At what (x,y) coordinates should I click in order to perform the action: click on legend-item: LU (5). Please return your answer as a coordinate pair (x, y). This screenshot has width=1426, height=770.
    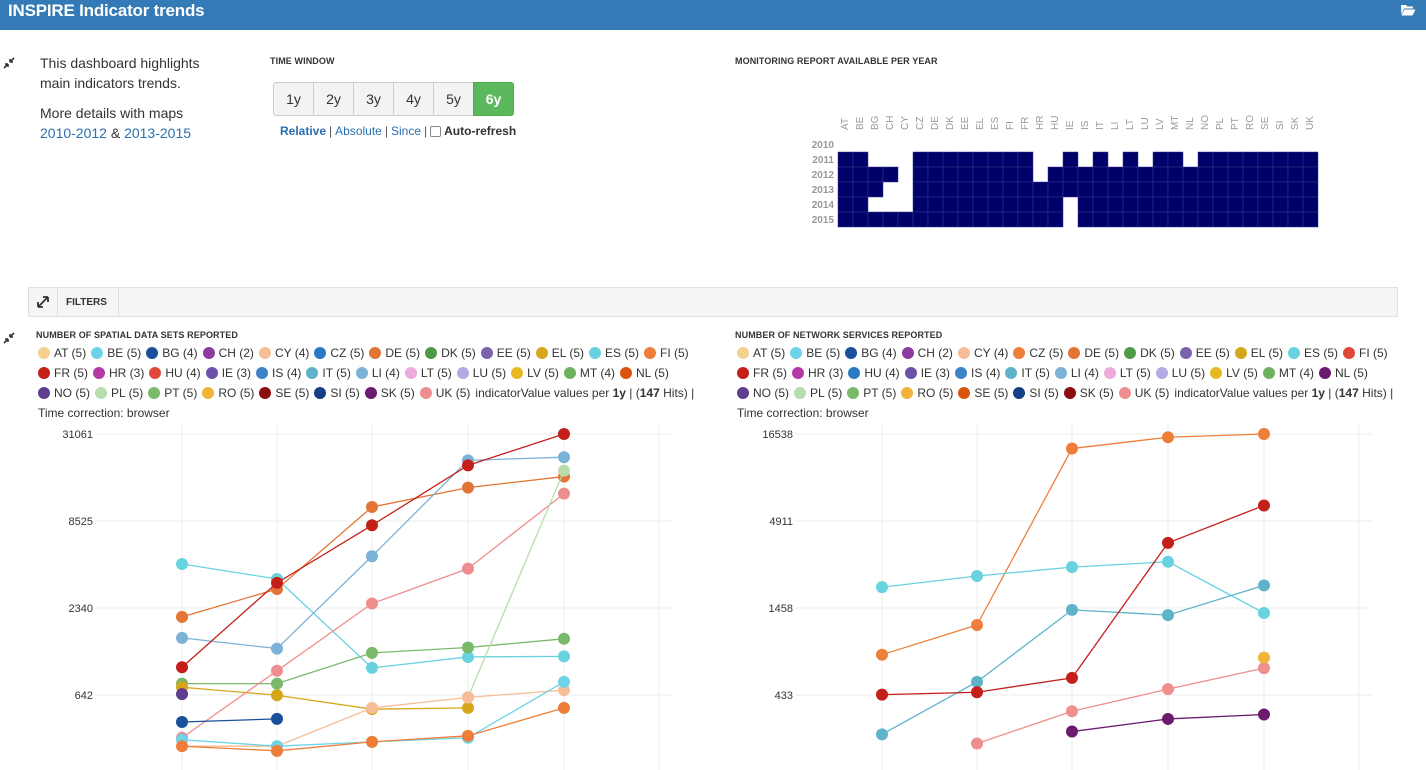
    Looking at the image, I should click on (1180, 373).